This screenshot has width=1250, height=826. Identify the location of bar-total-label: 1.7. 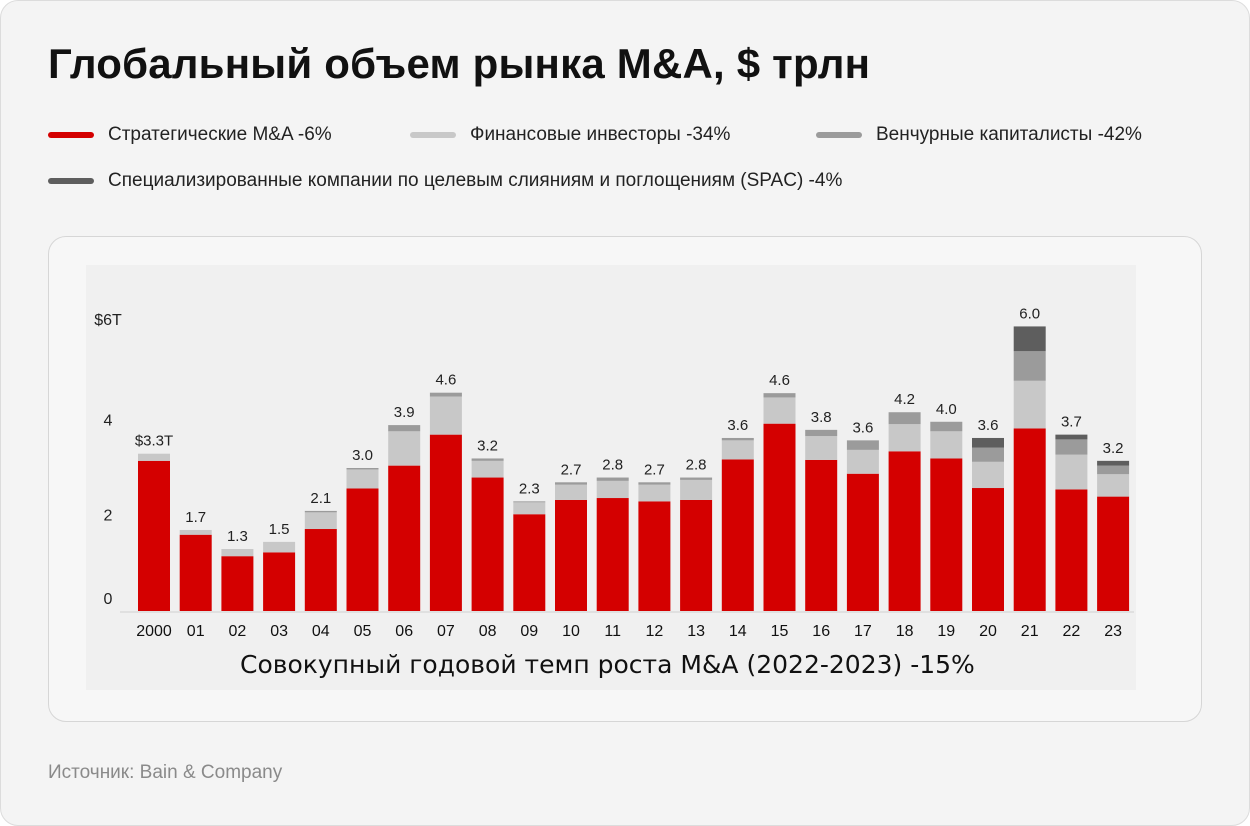
(195, 517).